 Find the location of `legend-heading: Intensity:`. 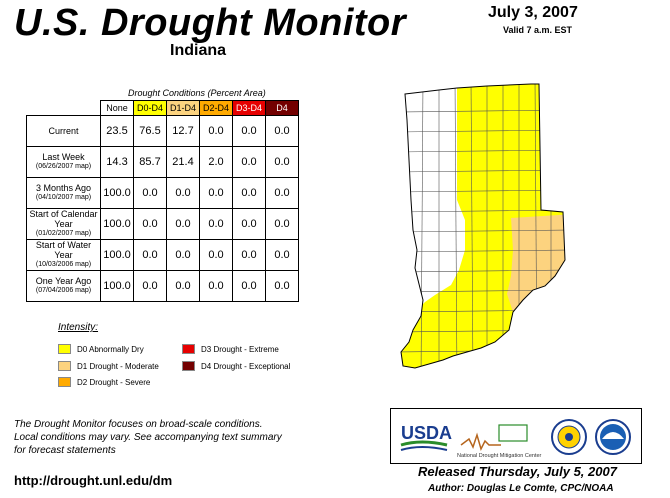

legend-heading: Intensity: is located at coordinates (78, 327).